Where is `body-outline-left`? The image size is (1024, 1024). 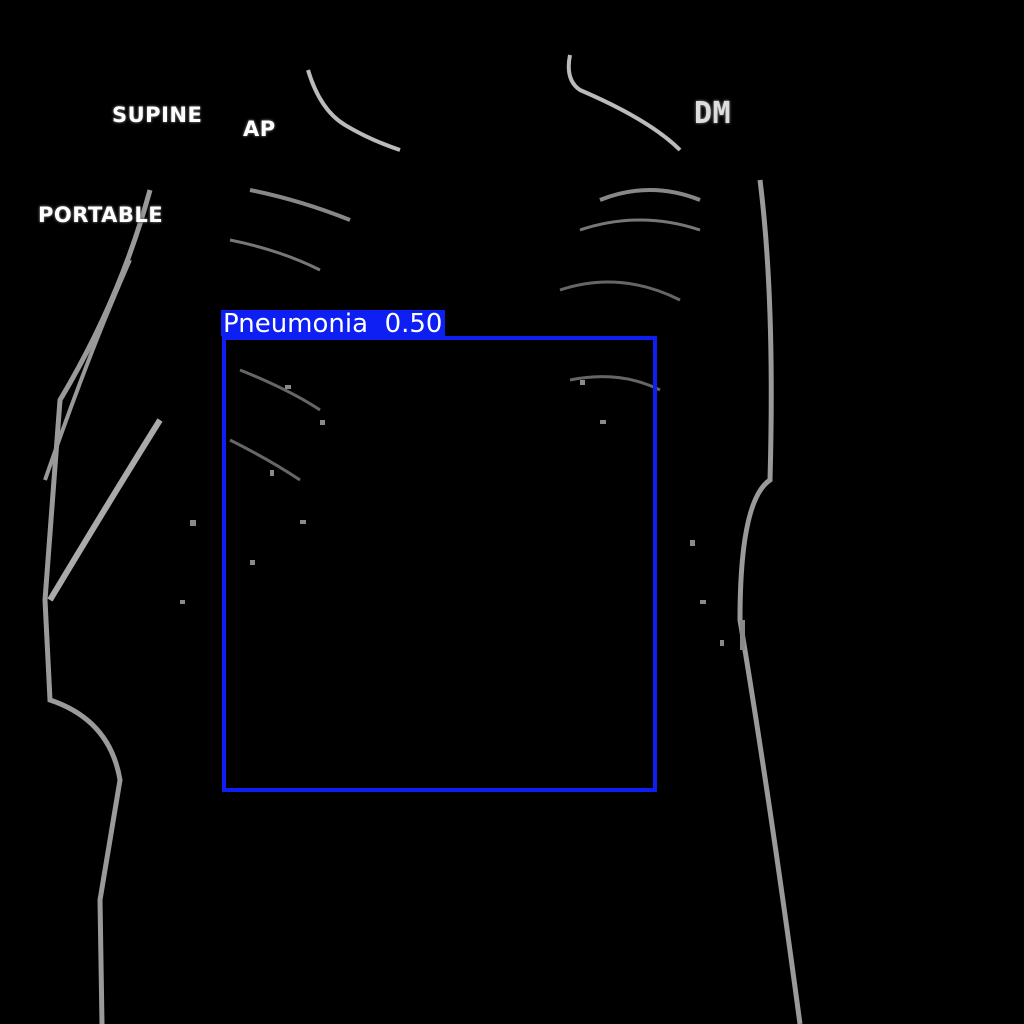 body-outline-left is located at coordinates (97, 606).